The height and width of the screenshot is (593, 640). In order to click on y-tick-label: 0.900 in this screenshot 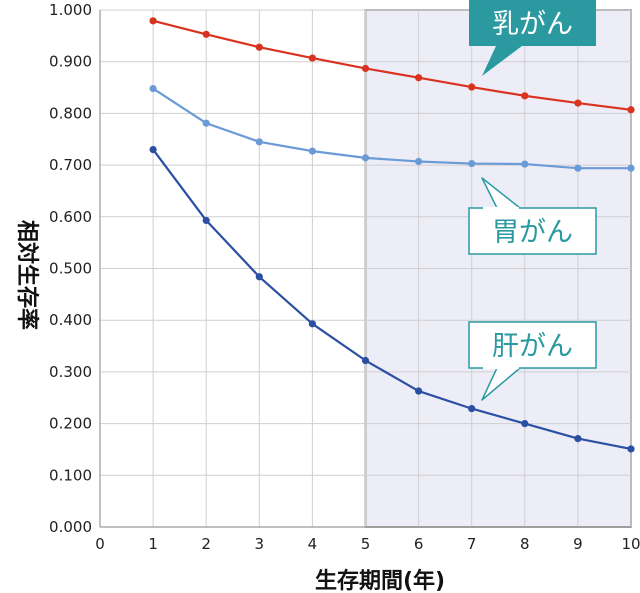, I will do `click(70, 62)`.